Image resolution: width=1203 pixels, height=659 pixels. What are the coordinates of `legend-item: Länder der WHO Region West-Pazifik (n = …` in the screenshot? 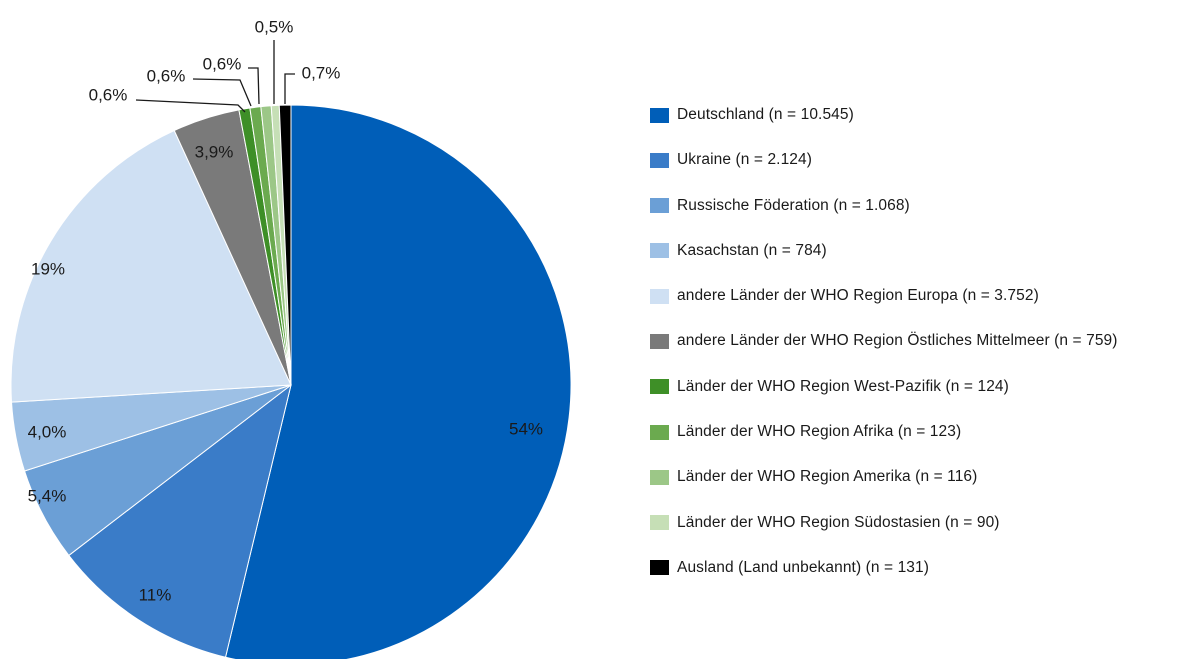 It's located at (884, 387).